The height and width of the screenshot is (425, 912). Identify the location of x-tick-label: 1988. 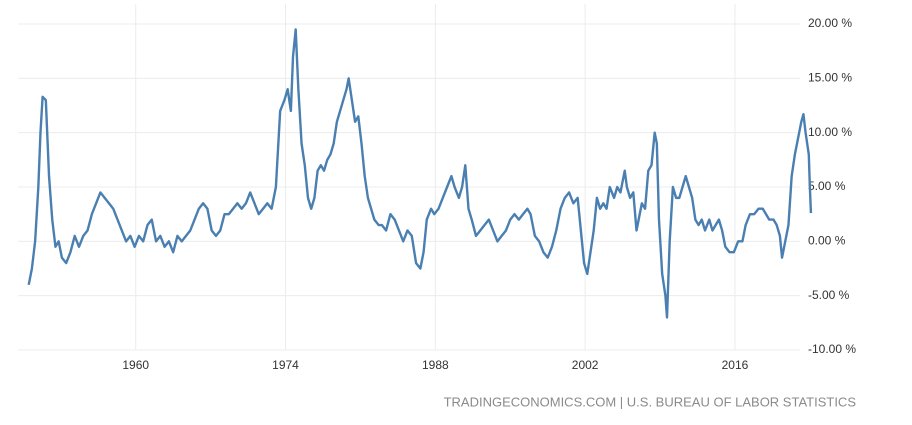
(435, 365).